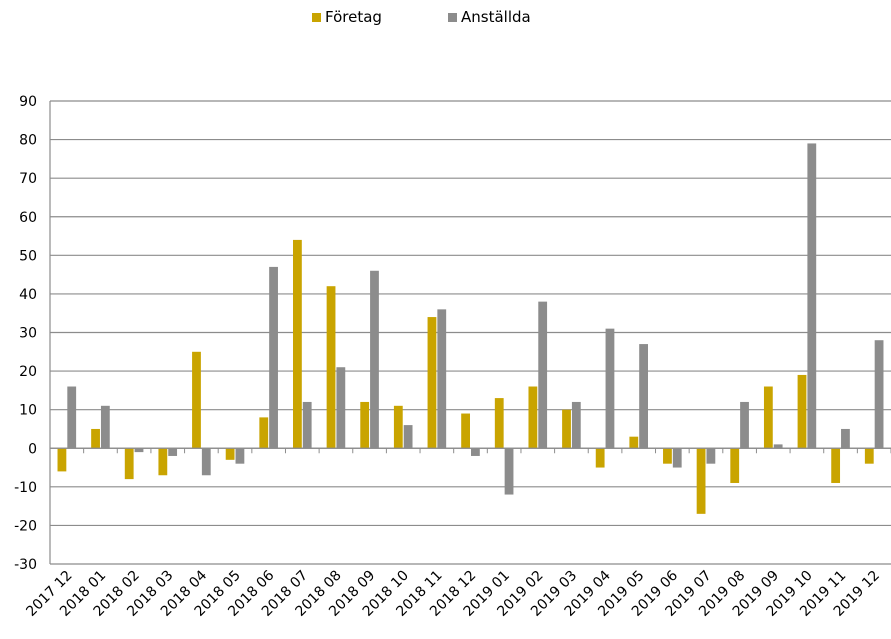  I want to click on y-tick-label: 30, so click(28, 334).